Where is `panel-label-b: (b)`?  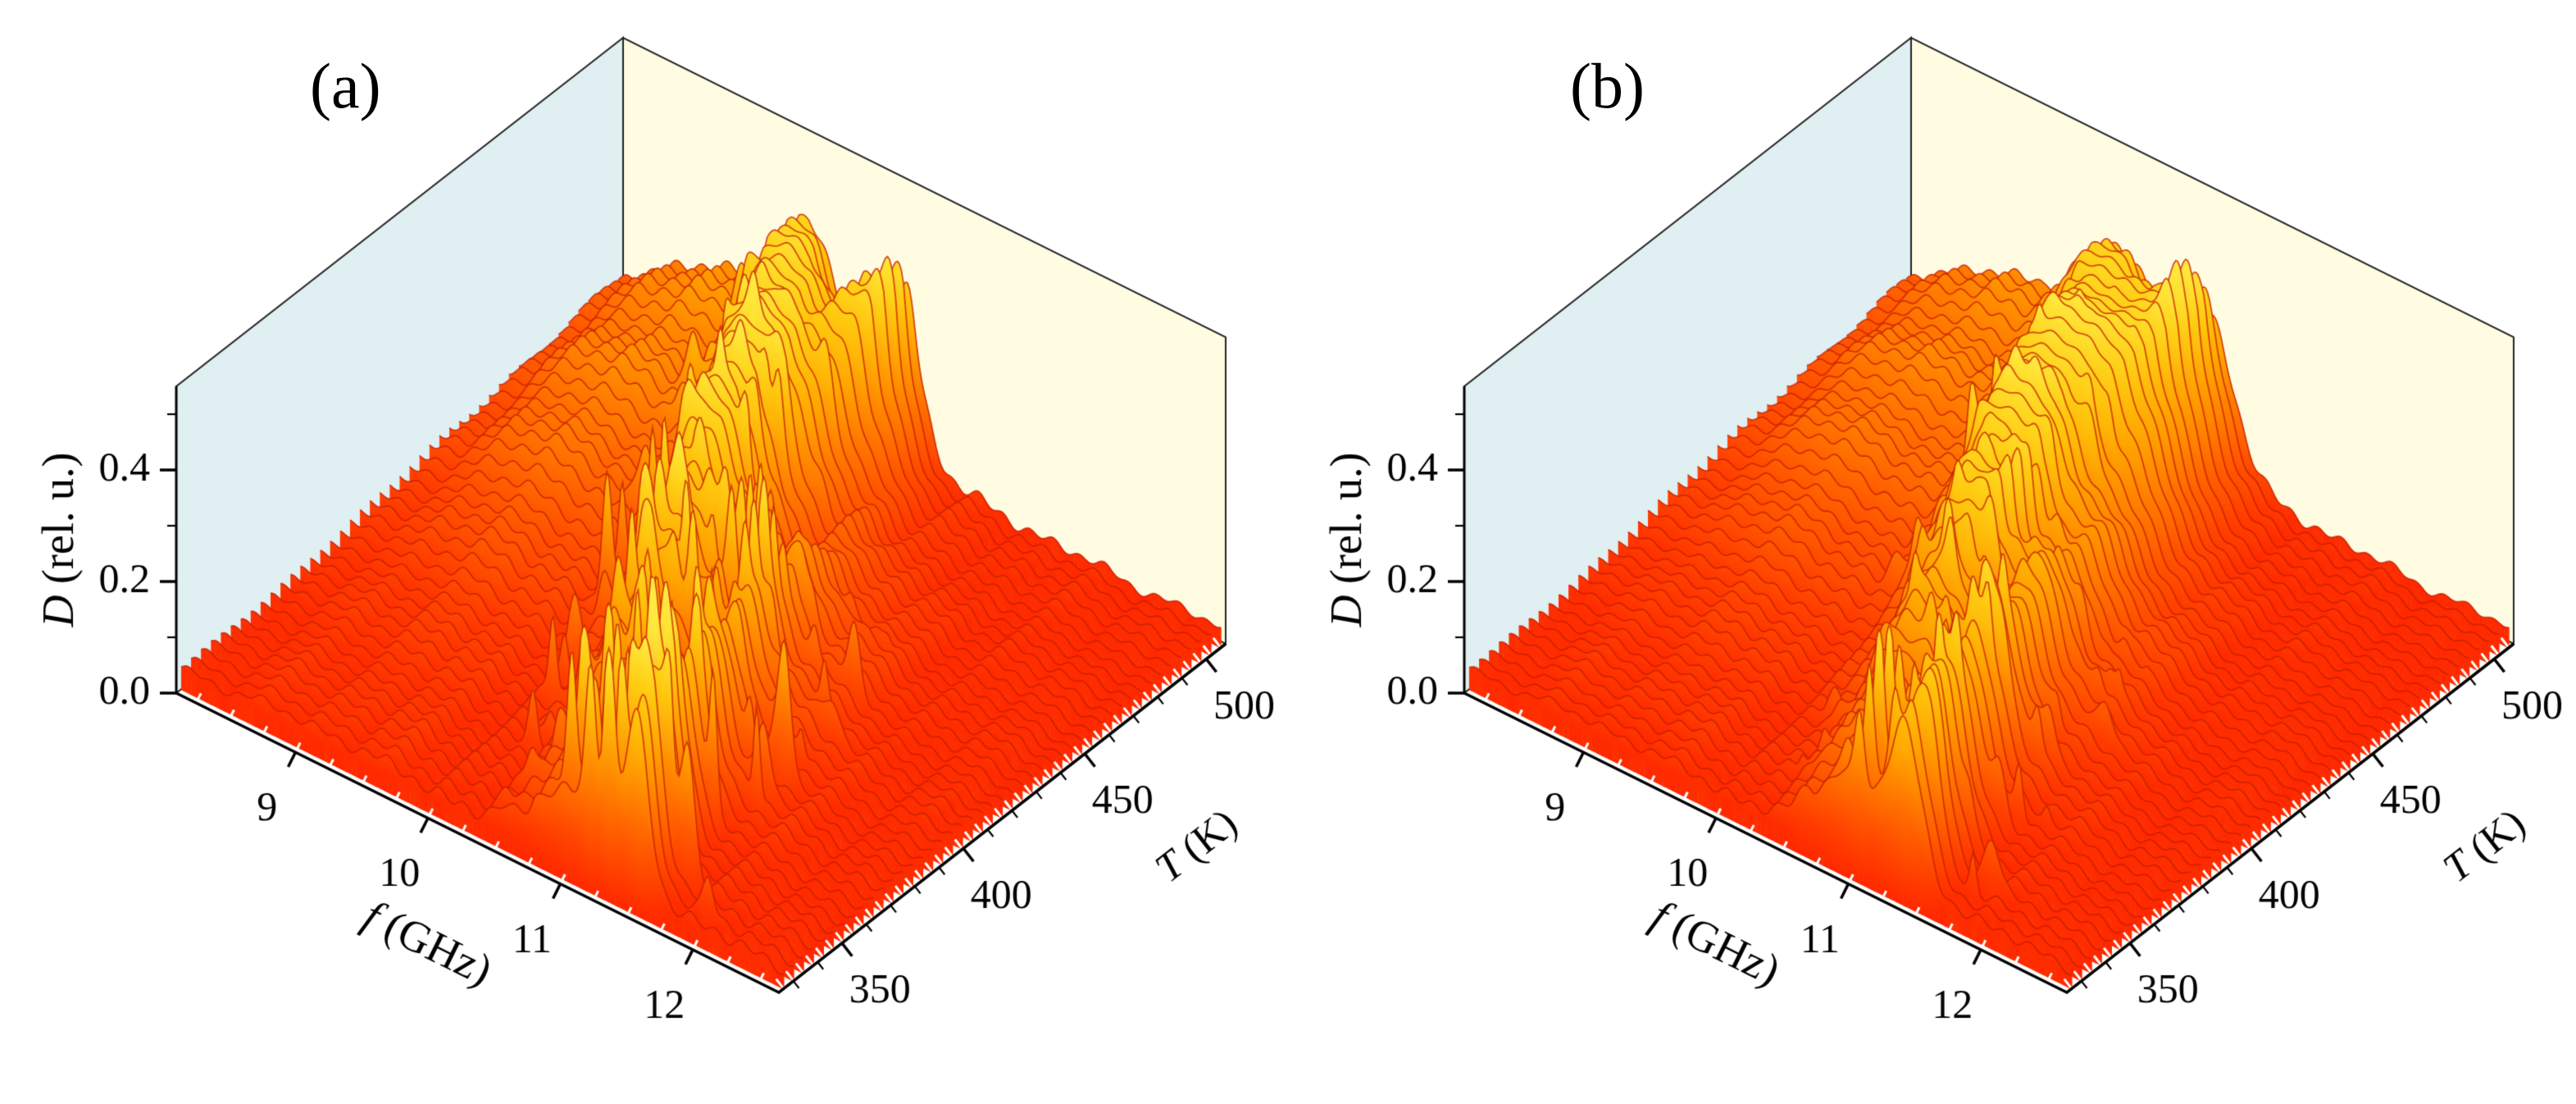 panel-label-b: (b) is located at coordinates (1607, 85).